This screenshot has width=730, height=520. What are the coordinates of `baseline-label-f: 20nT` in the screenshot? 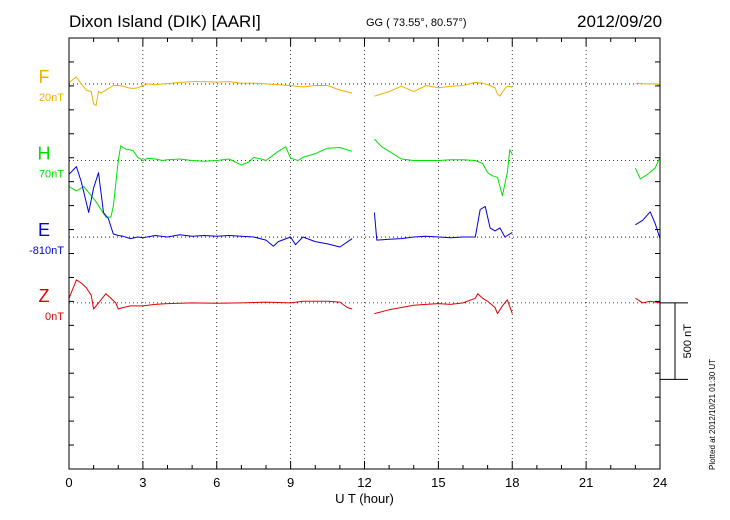 It's located at (51, 98).